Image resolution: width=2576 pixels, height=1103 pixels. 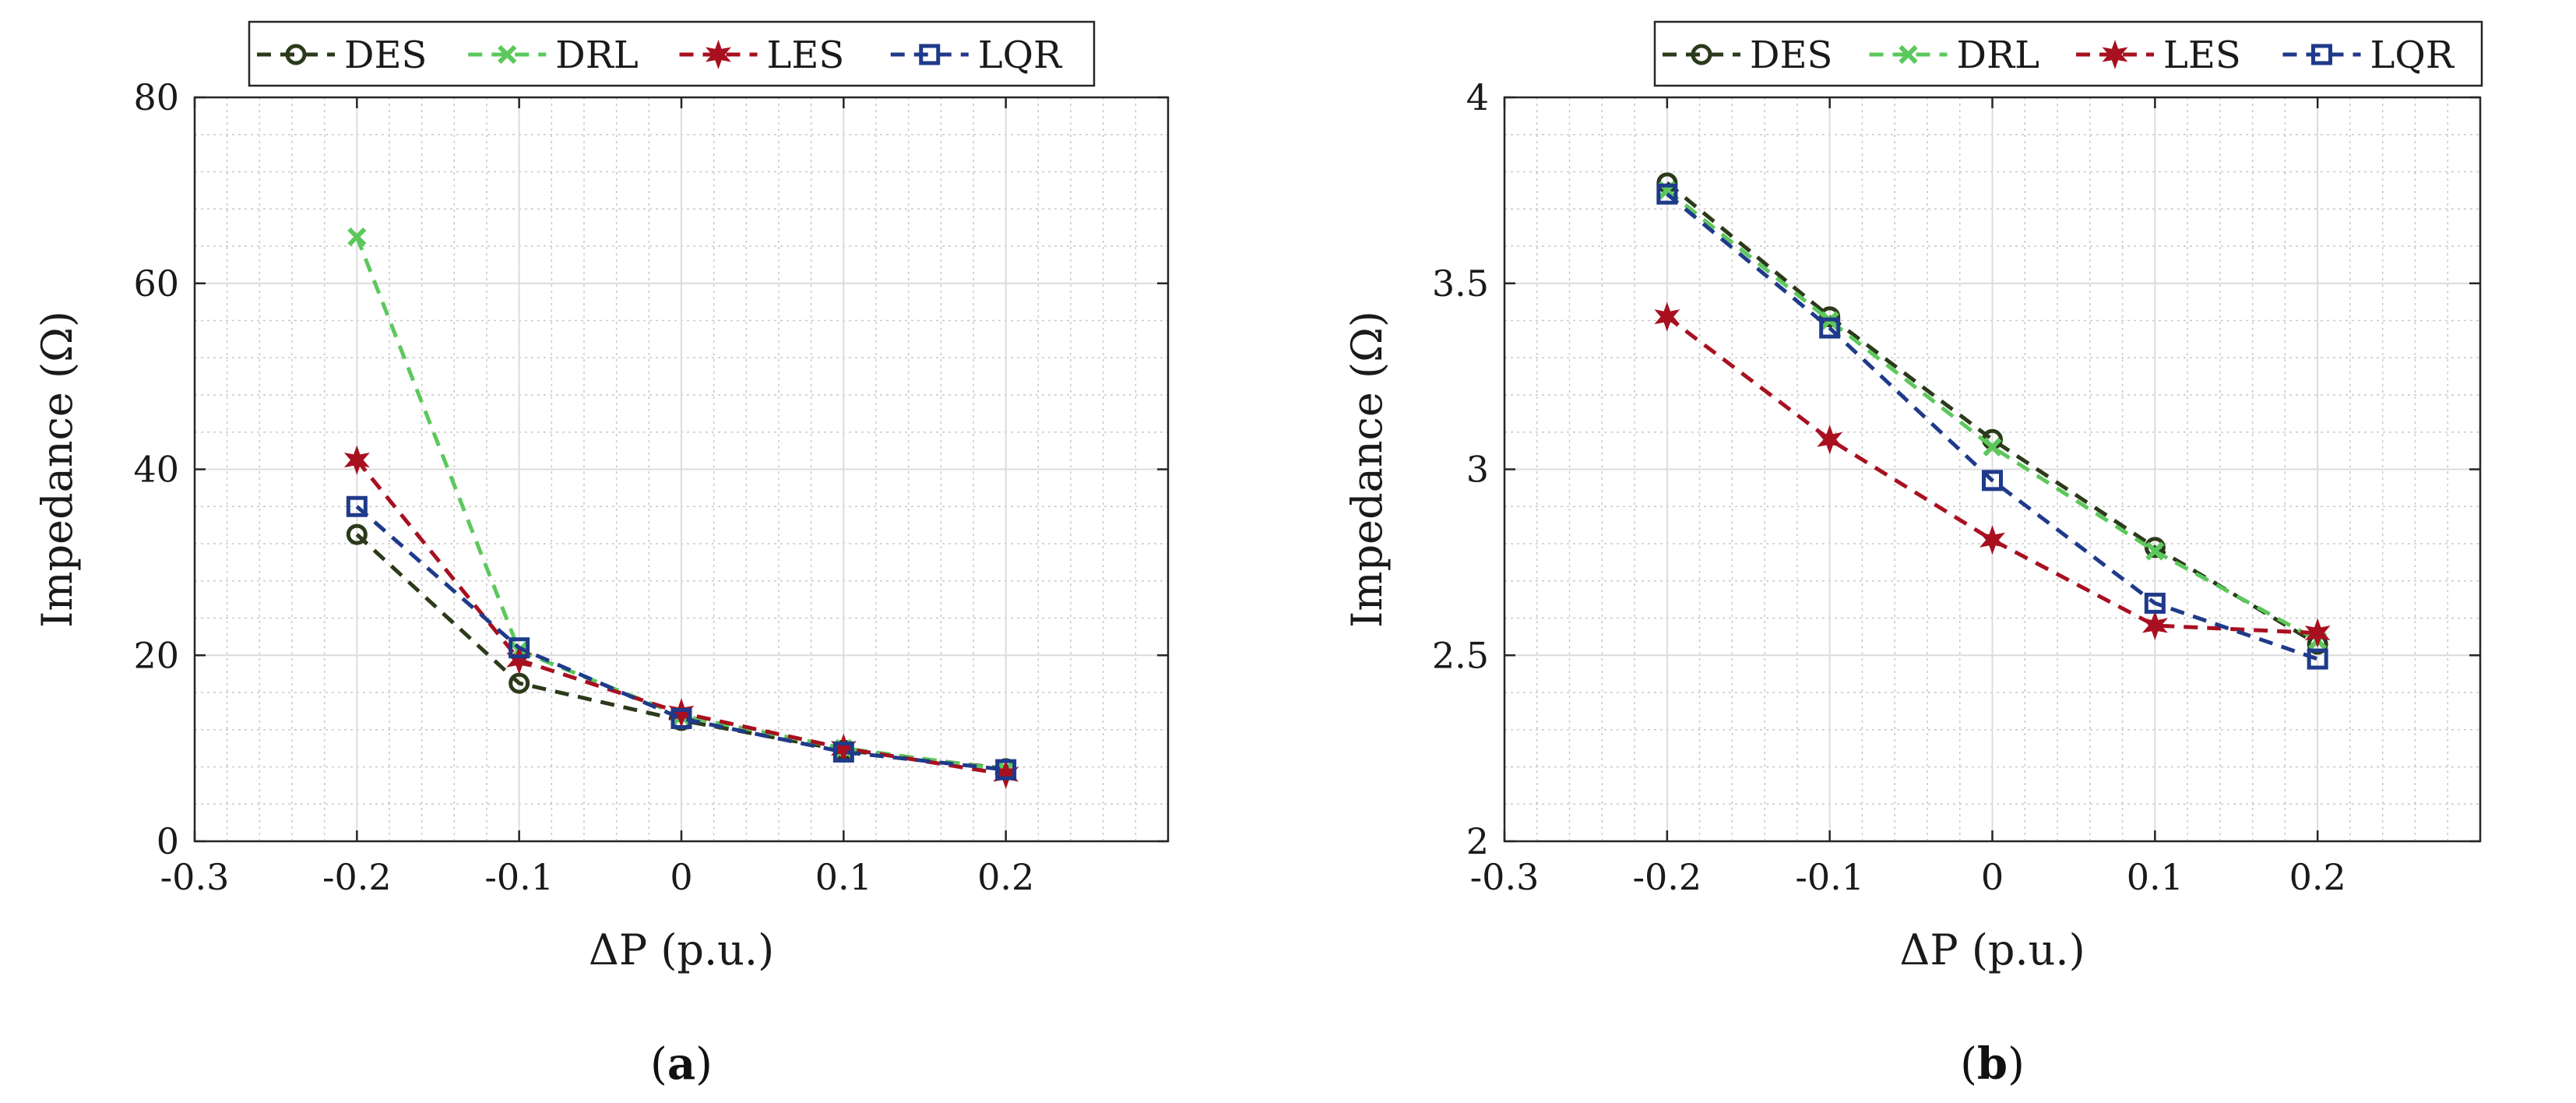 I want to click on y-tick-label: 3.5, so click(x=1460, y=284).